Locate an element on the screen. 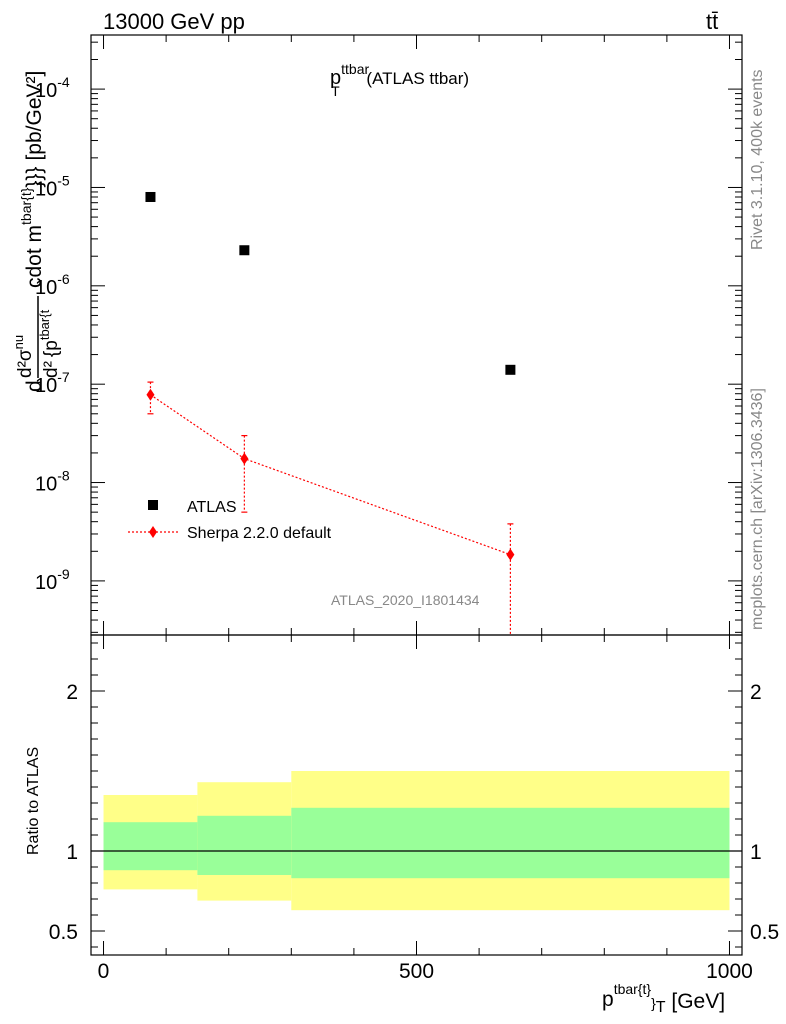 This screenshot has height=1024, width=786. x-tick-label: 1000 is located at coordinates (729, 971).